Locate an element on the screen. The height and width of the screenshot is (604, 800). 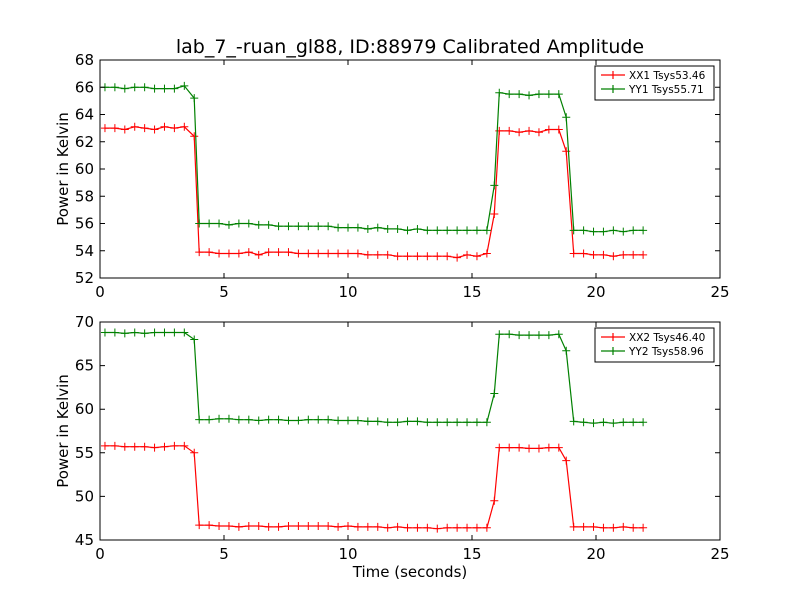
x-tick-label: 5 is located at coordinates (224, 292).